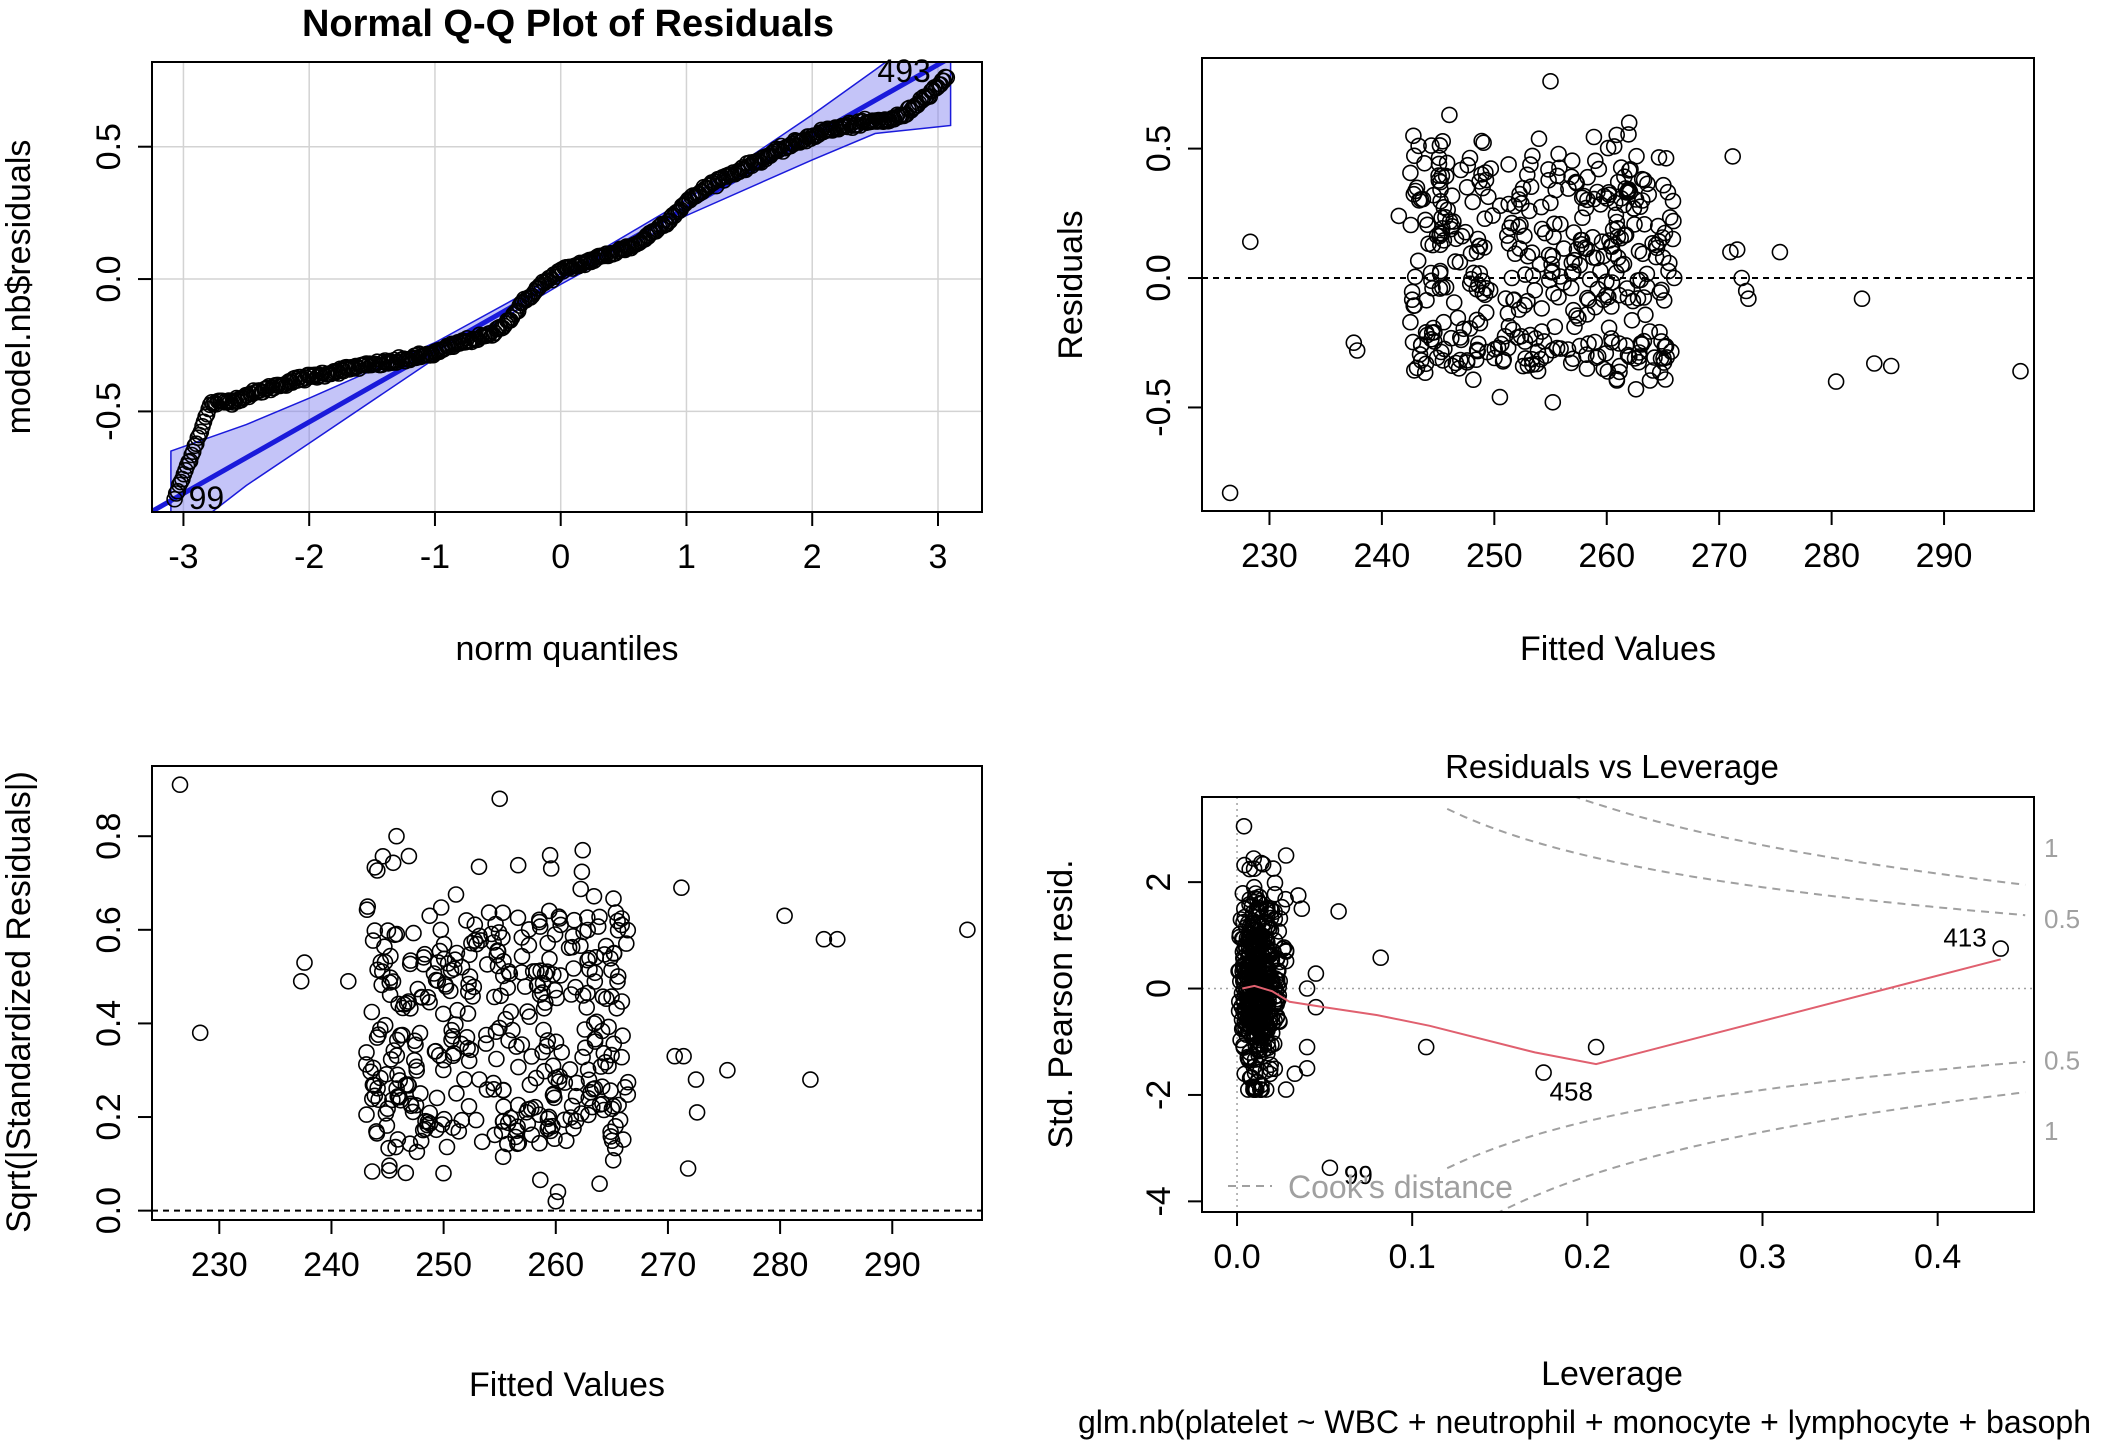 Image resolution: width=2118 pixels, height=1441 pixels. I want to click on sl-x-axis-label: Fitted Values, so click(567, 1385).